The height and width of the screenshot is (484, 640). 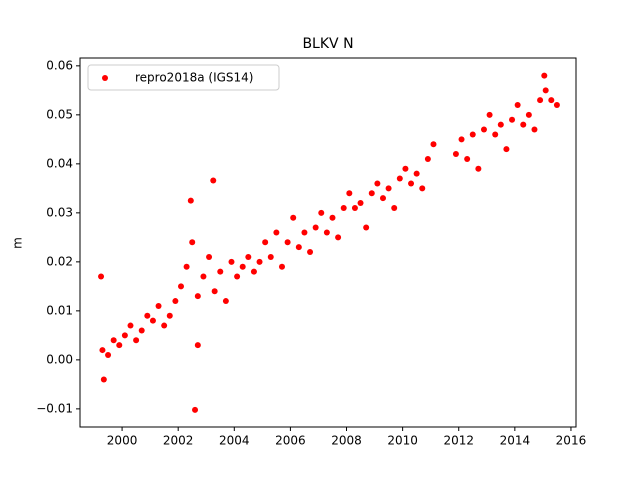 I want to click on y-tick-label: 0.04, so click(x=59, y=163).